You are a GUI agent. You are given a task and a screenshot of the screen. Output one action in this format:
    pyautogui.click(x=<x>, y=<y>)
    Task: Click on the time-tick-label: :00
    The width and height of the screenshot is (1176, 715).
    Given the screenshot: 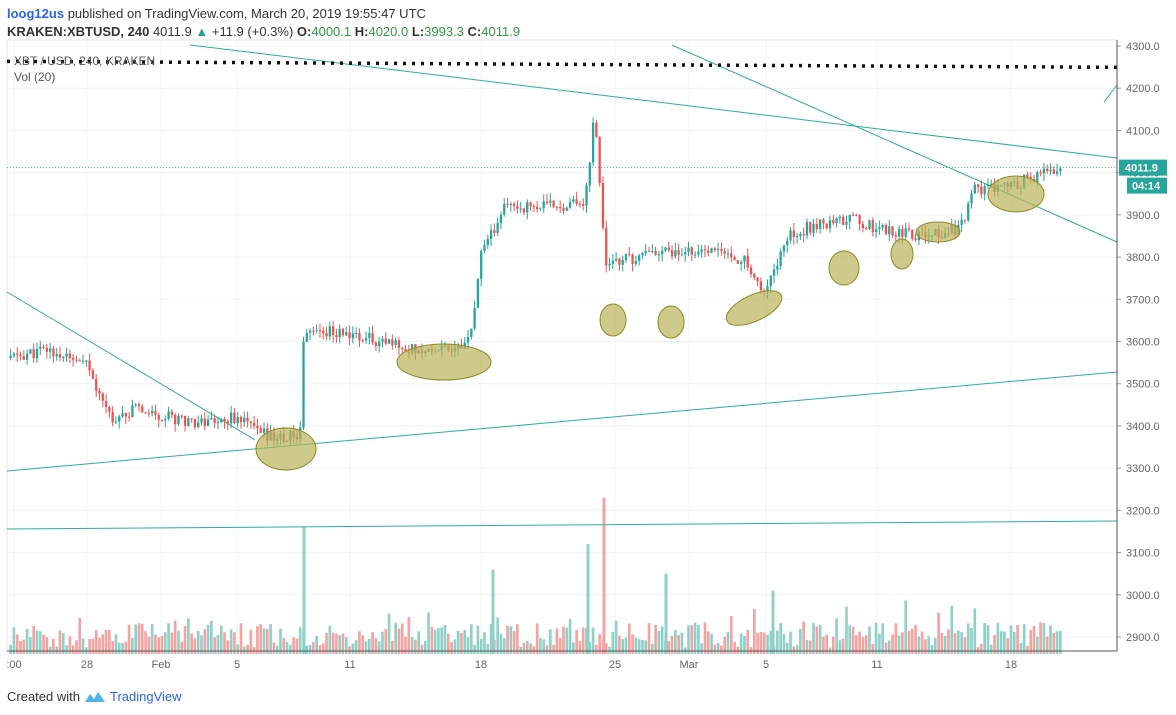 What is the action you would take?
    pyautogui.click(x=13, y=665)
    